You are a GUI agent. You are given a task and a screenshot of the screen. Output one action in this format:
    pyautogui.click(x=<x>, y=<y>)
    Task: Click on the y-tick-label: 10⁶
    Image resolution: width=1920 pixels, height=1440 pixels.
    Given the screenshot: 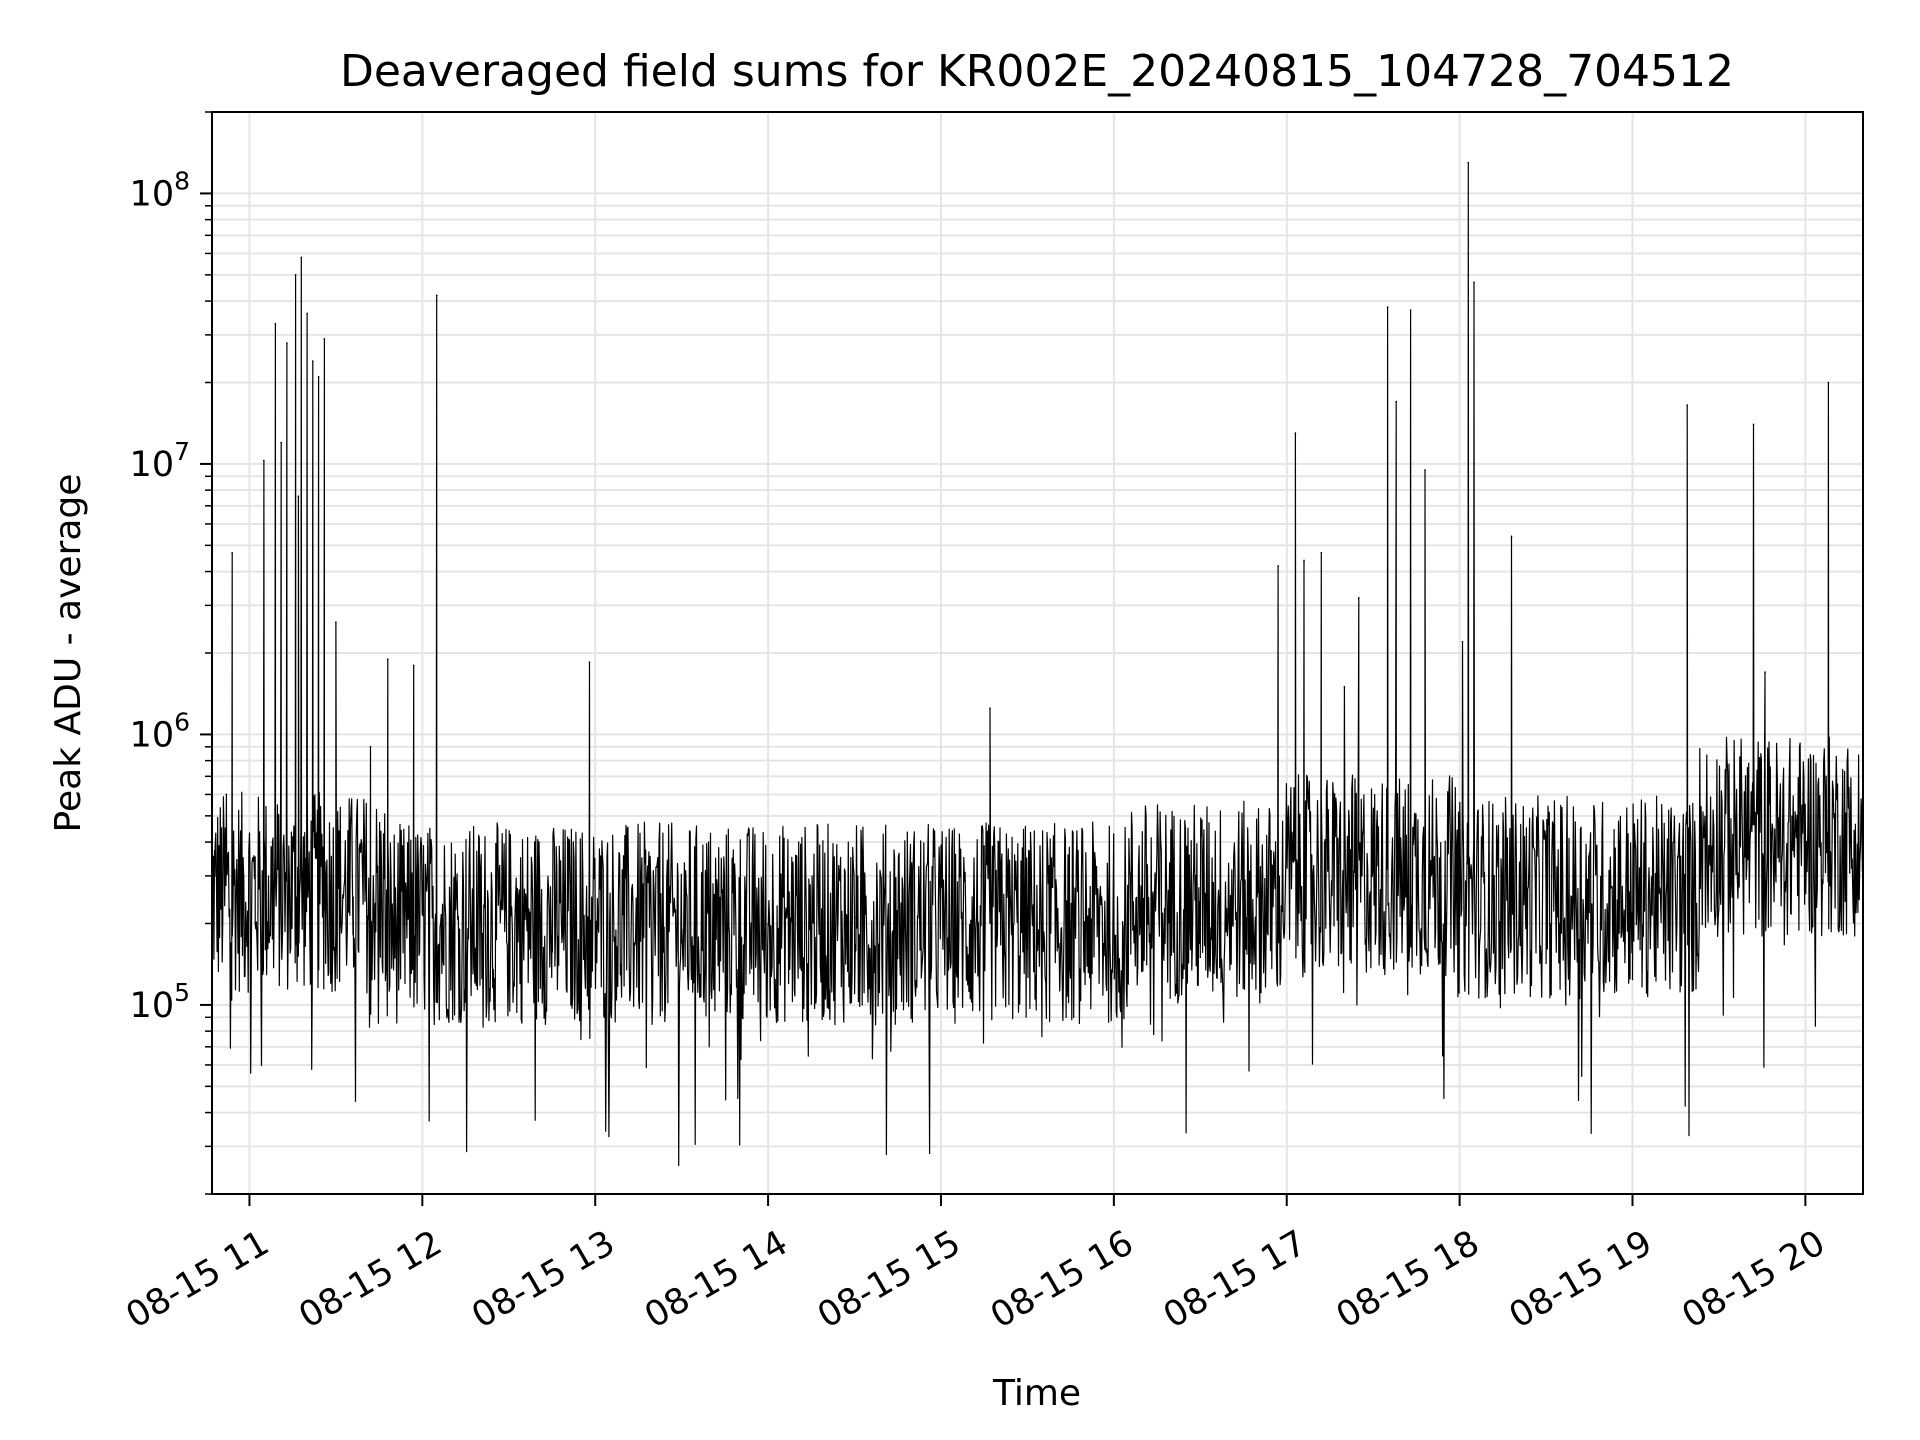 What is the action you would take?
    pyautogui.click(x=160, y=731)
    